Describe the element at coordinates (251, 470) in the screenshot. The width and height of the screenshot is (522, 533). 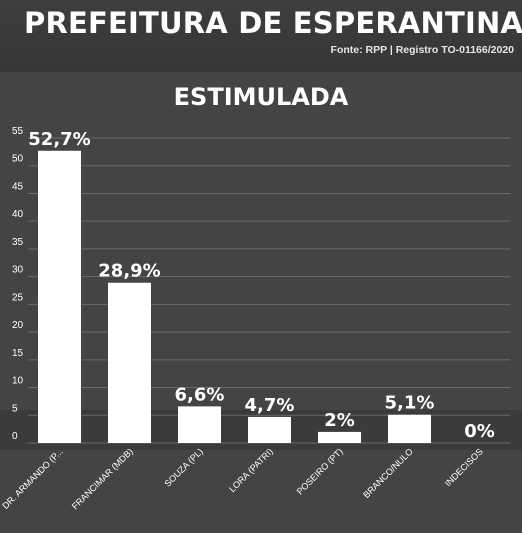
I see `x-tick-label: LORA (PATRI)` at that location.